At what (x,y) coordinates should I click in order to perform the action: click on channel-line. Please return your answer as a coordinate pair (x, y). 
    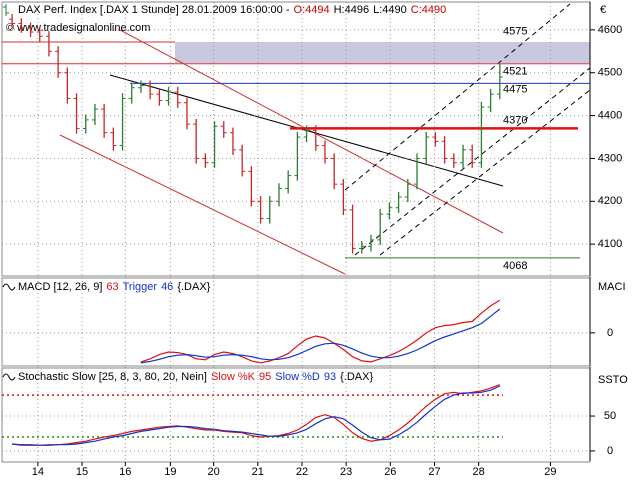
    Looking at the image, I should click on (457, 97).